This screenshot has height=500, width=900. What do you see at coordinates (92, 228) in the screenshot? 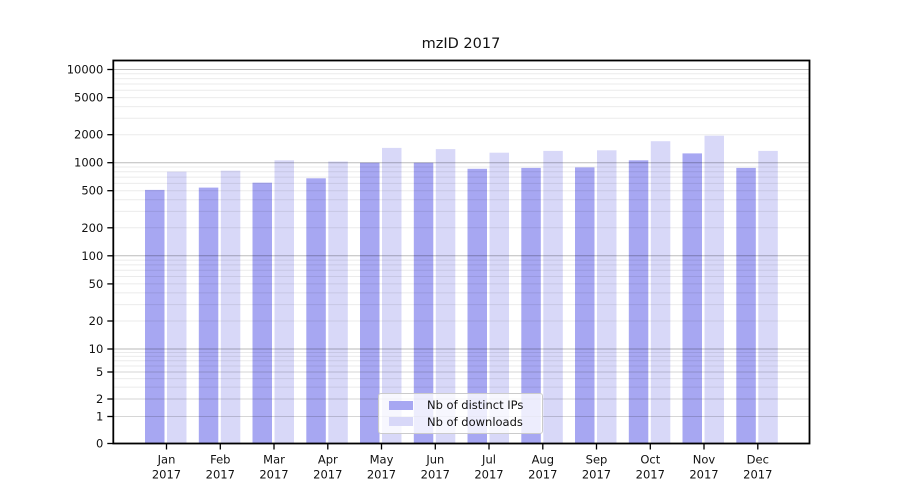
I see `y-tick-label-200: 200` at bounding box center [92, 228].